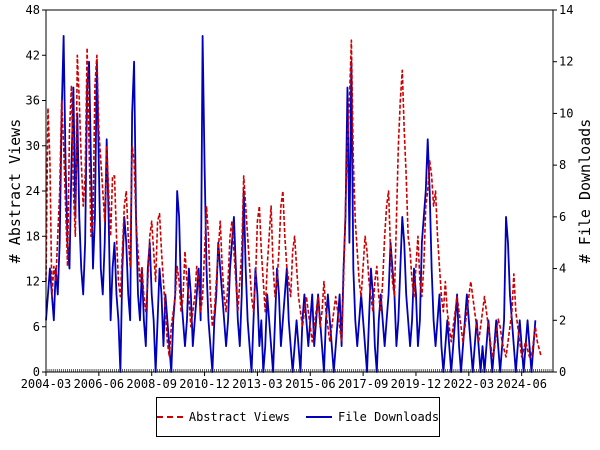 This screenshot has width=600, height=450. What do you see at coordinates (33, 191) in the screenshot?
I see `y-left-tick-label: 24` at bounding box center [33, 191].